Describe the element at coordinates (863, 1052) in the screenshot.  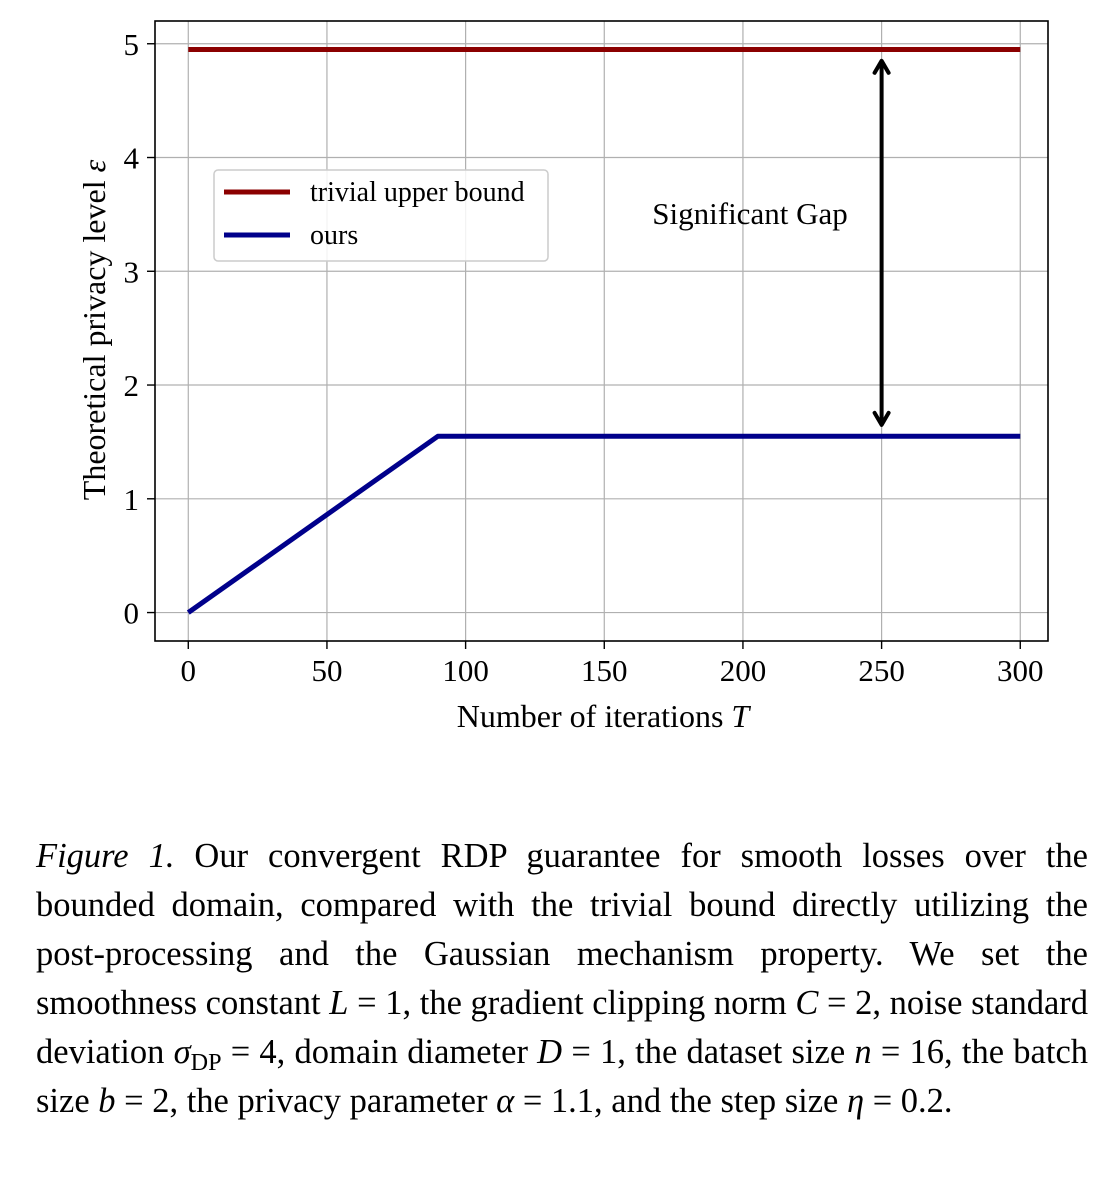
I see `caption-math-variable: n` at that location.